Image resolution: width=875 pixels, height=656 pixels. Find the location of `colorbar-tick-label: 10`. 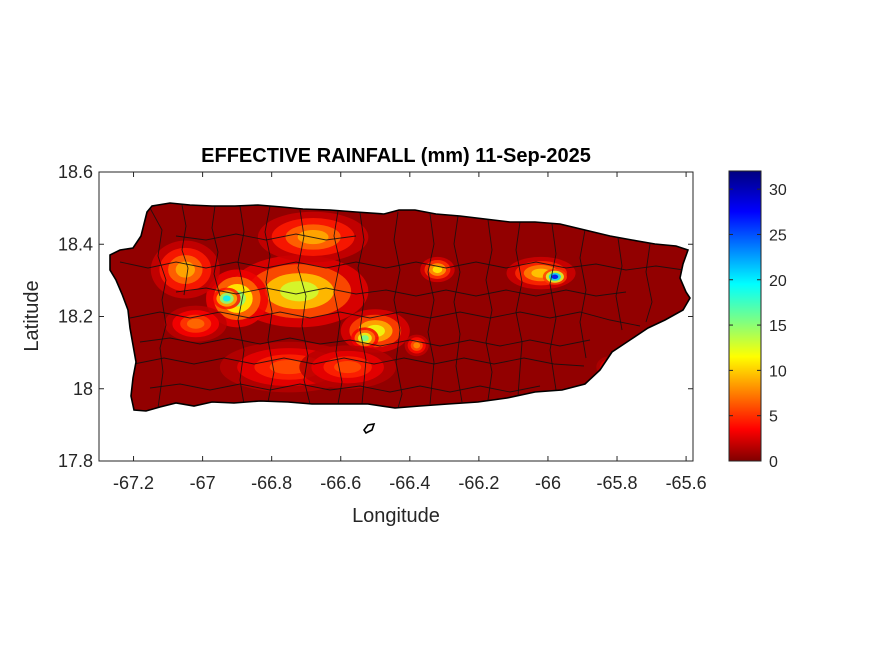

colorbar-tick-label: 10 is located at coordinates (778, 371).